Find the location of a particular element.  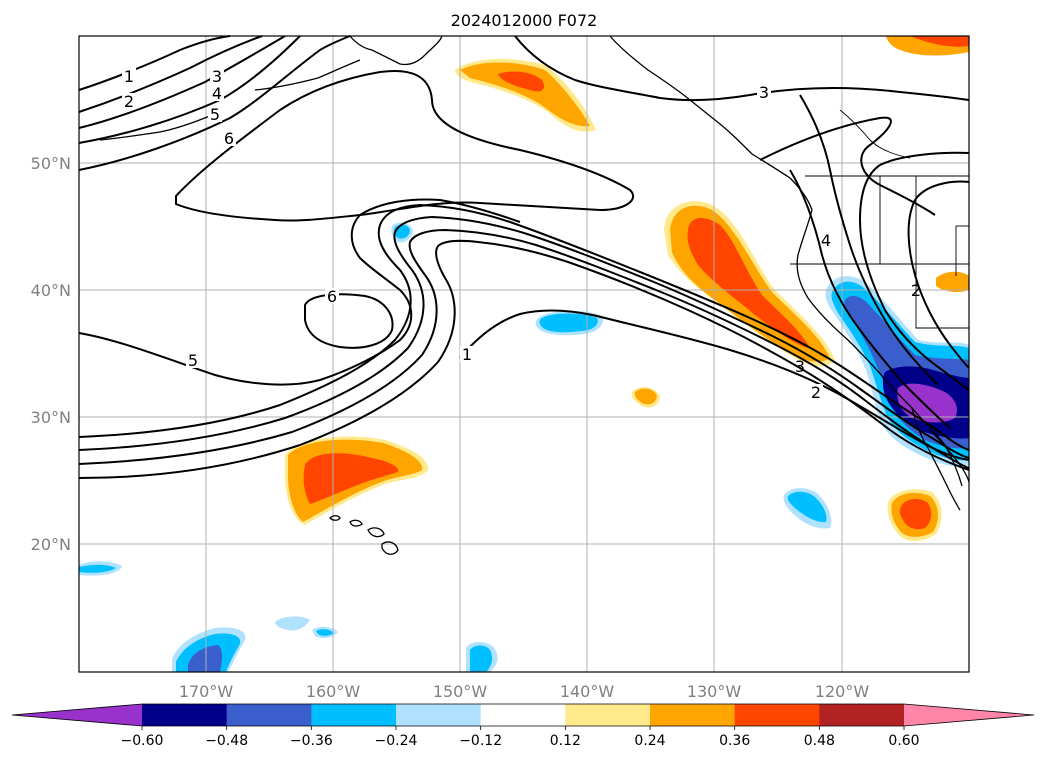

colorbar-tick-label: 0.48 is located at coordinates (819, 741).